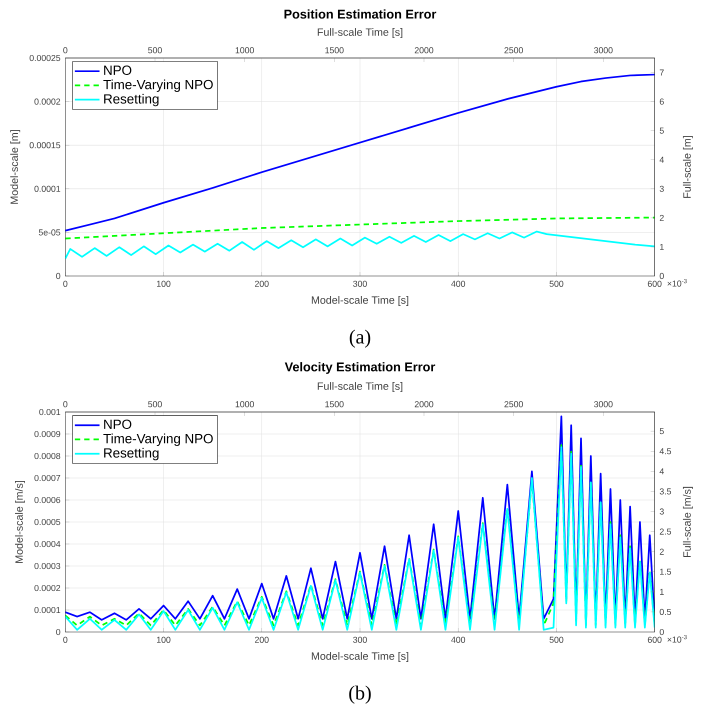  Describe the element at coordinates (47, 544) in the screenshot. I see `y-tick-label: 0.0004` at that location.